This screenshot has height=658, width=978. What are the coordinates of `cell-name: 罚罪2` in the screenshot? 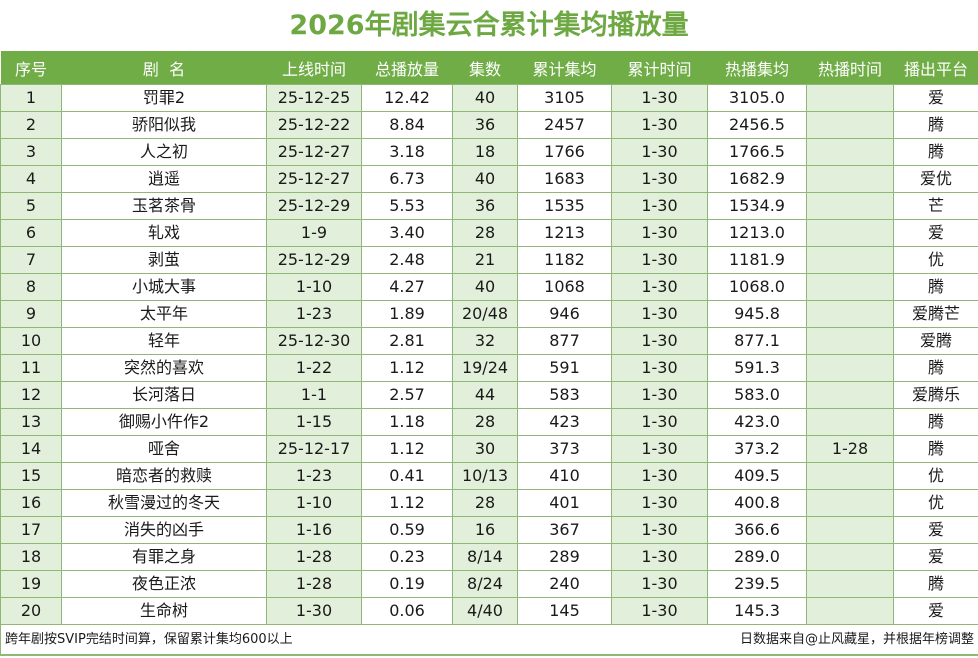 It's located at (164, 98).